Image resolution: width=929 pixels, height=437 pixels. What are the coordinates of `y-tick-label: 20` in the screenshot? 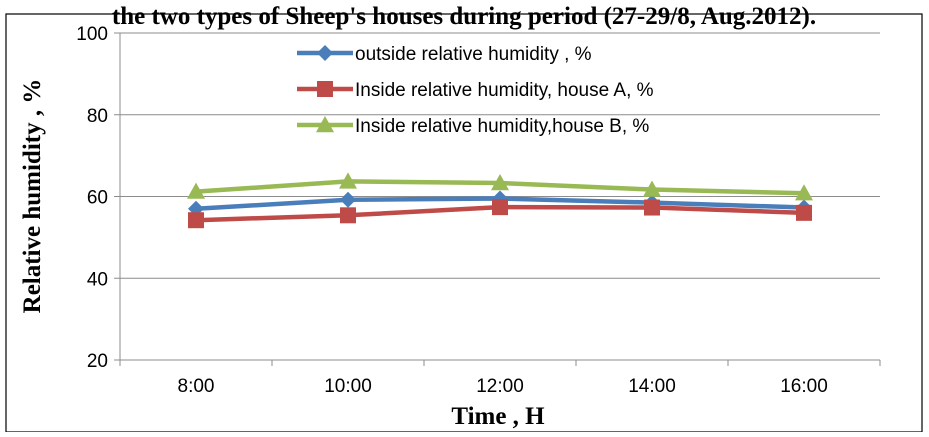 It's located at (97, 361).